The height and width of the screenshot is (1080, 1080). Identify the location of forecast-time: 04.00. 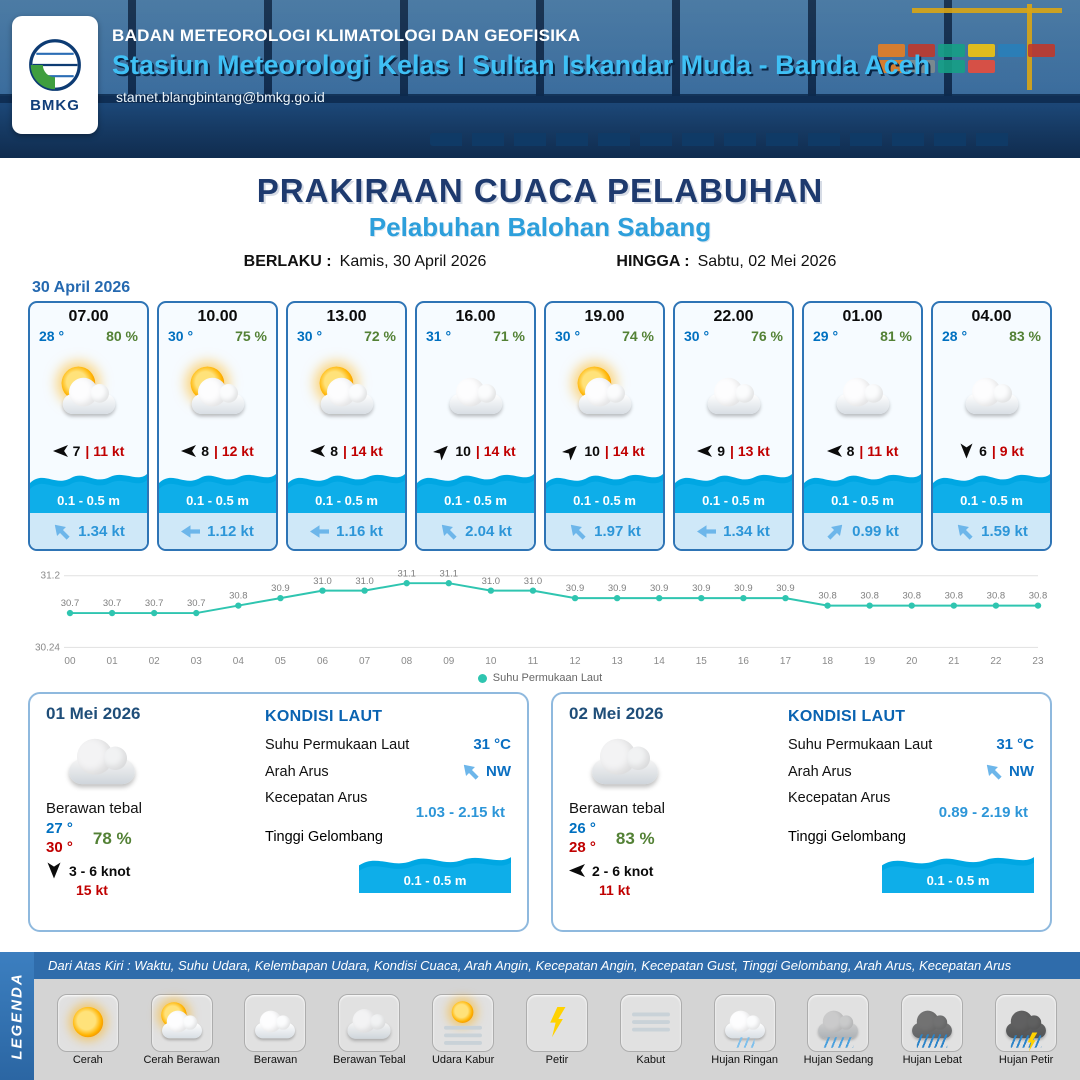
(991, 316).